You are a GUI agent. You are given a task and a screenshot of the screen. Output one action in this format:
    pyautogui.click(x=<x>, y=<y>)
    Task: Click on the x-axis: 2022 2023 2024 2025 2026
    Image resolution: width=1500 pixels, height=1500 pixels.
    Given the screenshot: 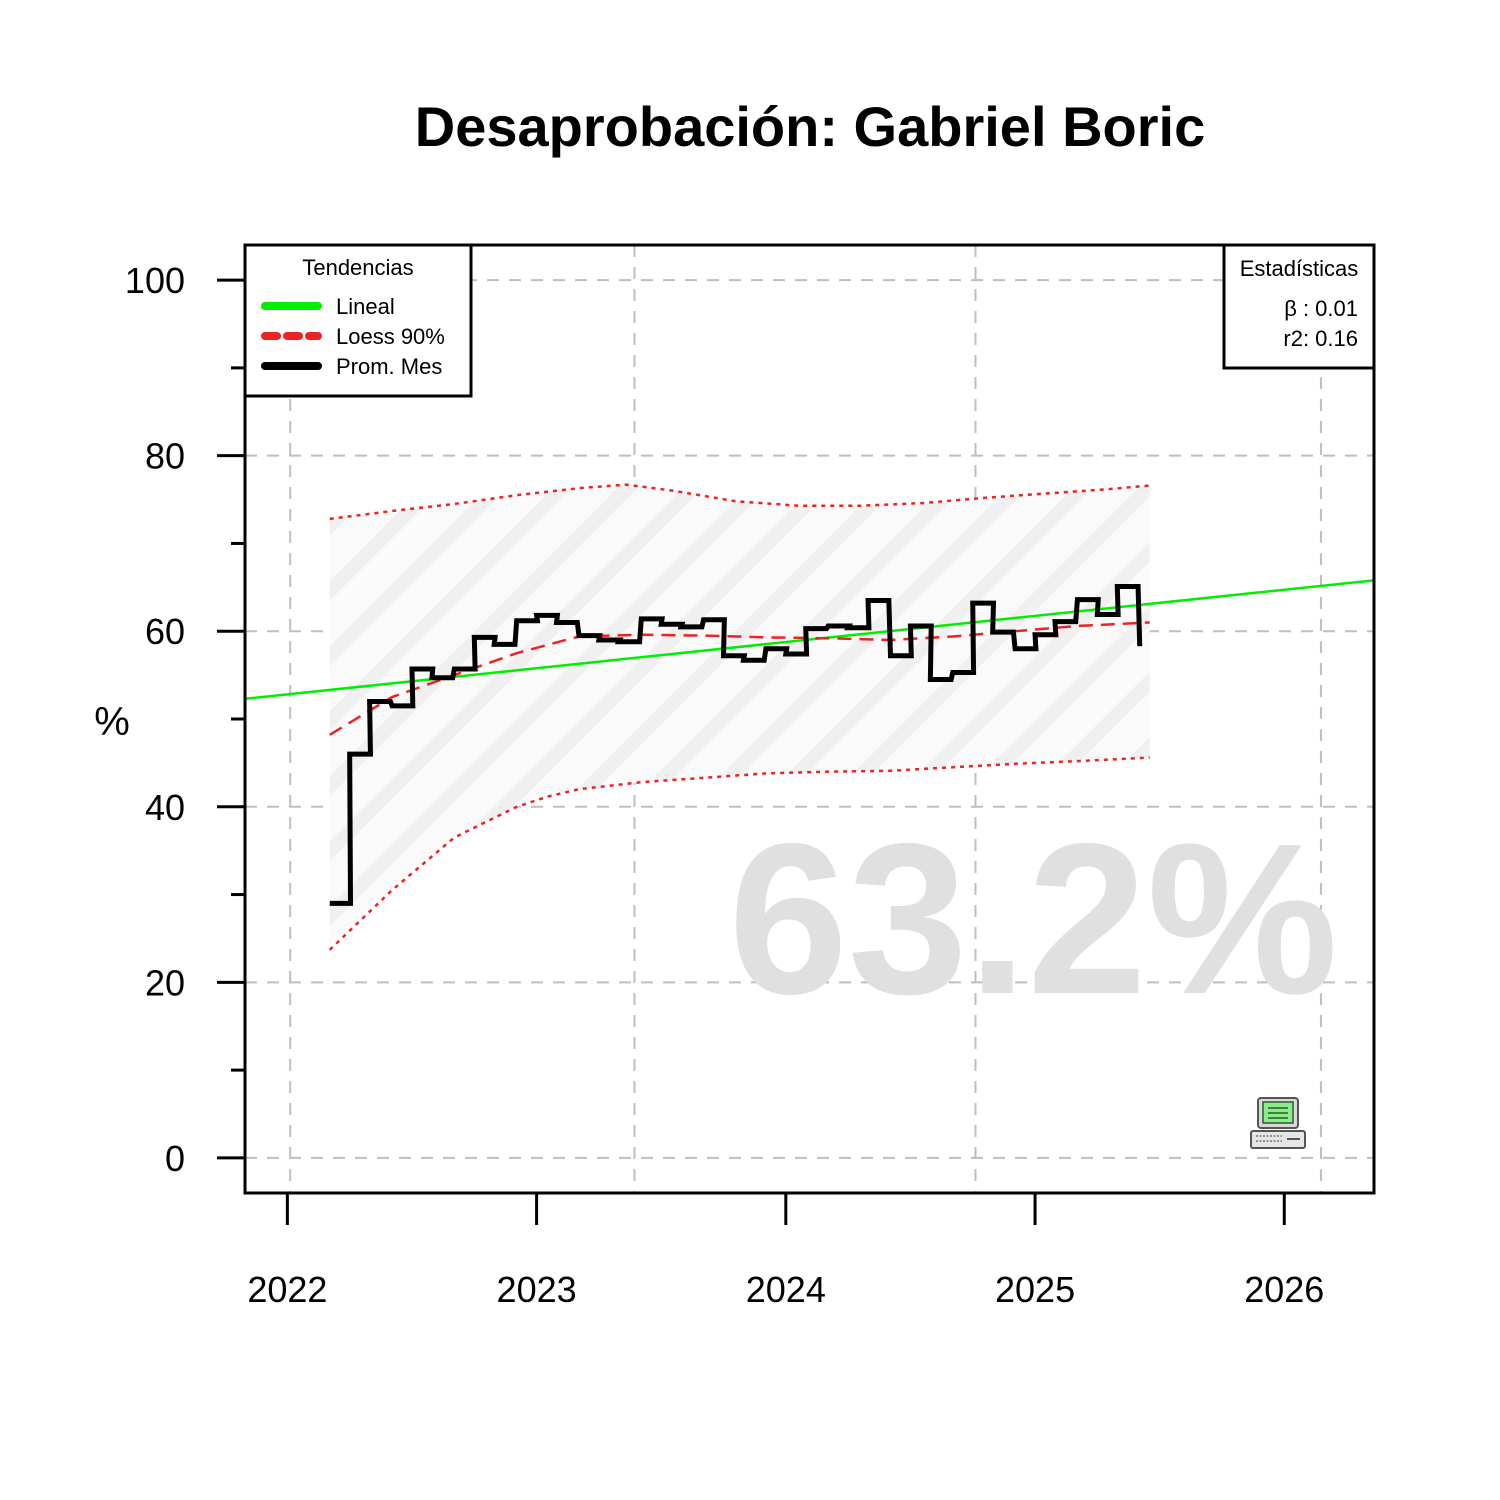 What is the action you would take?
    pyautogui.click(x=785, y=1251)
    